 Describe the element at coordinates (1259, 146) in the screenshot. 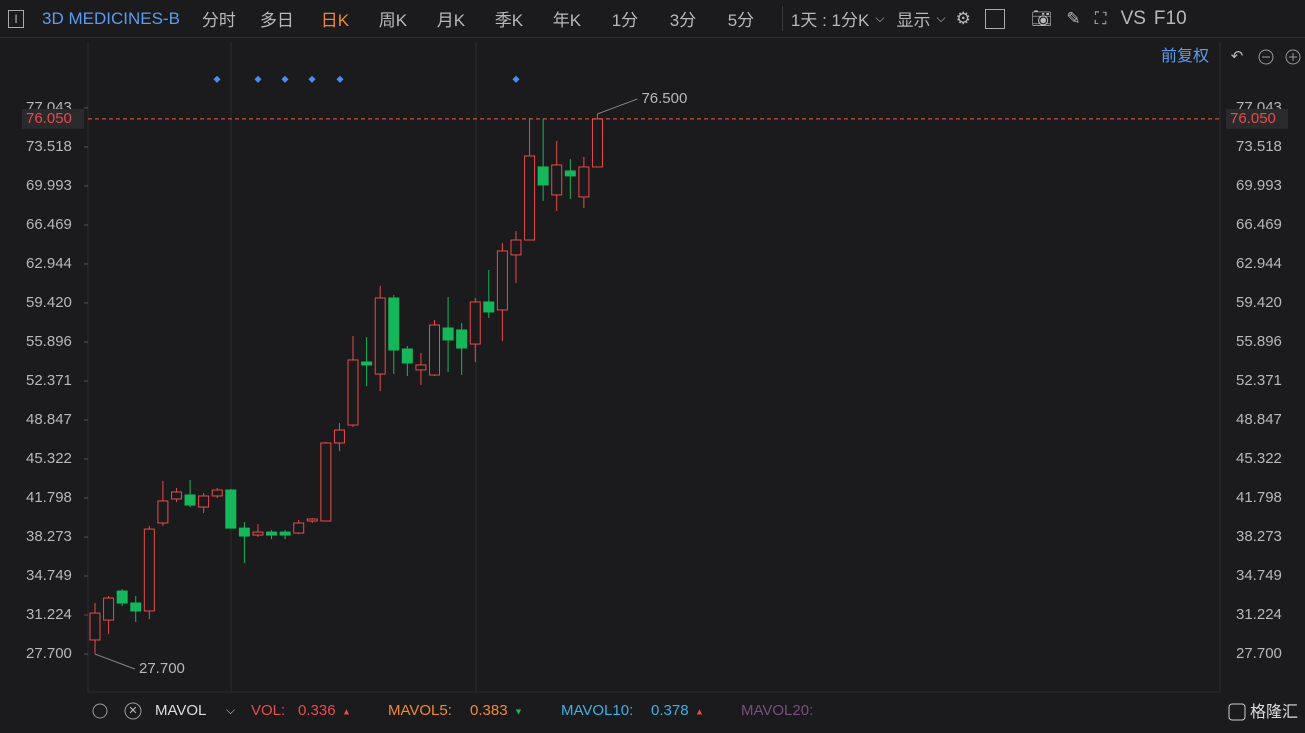

I see `y2-tick-label: 73.518` at that location.